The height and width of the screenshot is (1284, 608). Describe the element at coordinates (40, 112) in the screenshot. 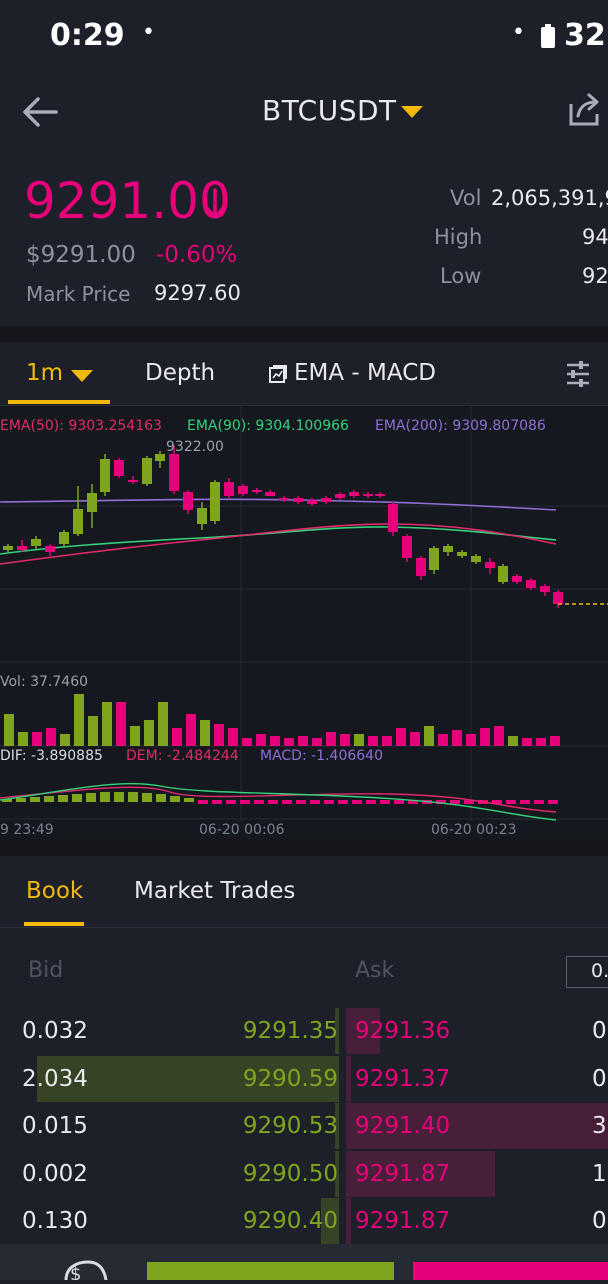

I see `arrow-left-icon` at that location.